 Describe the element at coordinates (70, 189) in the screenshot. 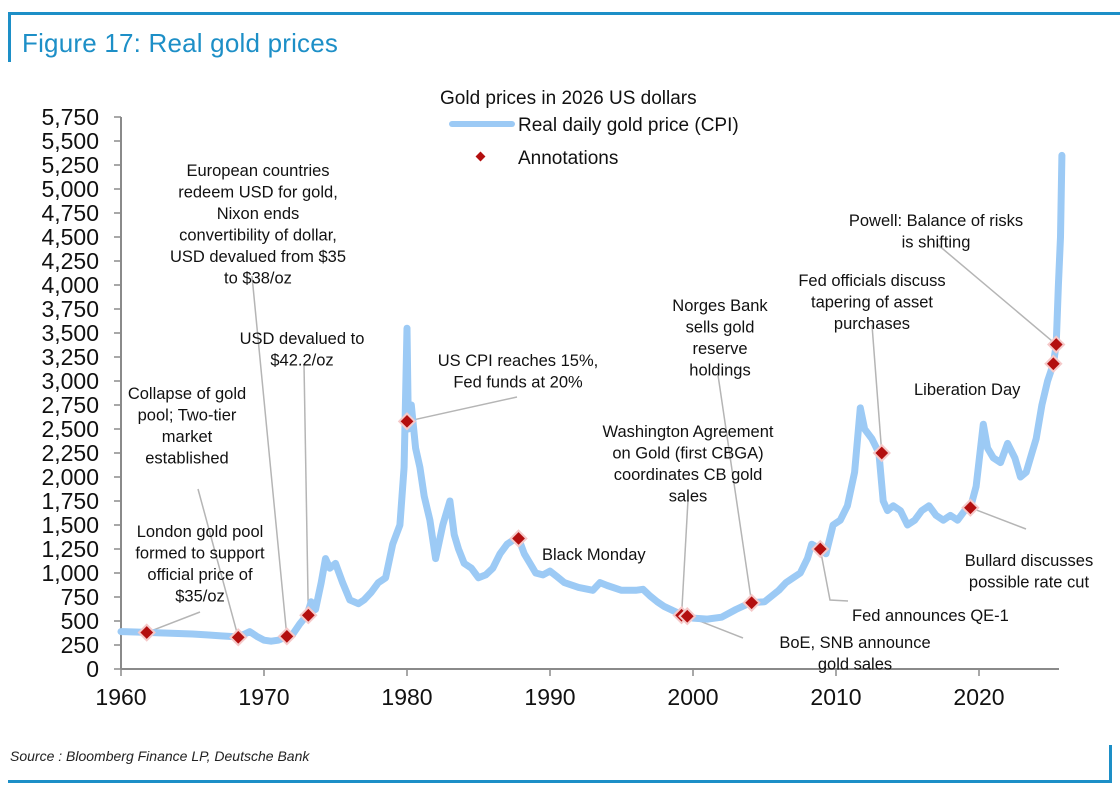

I see `y-tick-label: 5,000` at that location.